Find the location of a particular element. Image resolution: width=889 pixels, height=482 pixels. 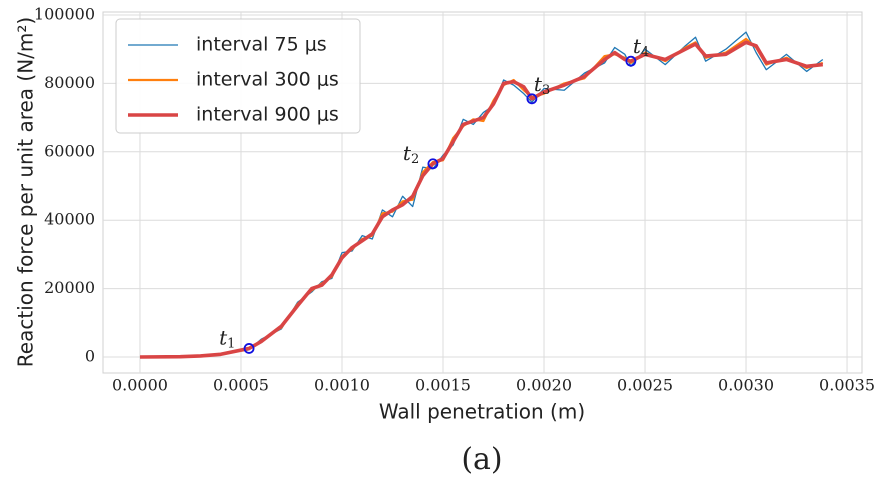

annotation-subscript: 3 is located at coordinates (546, 89).